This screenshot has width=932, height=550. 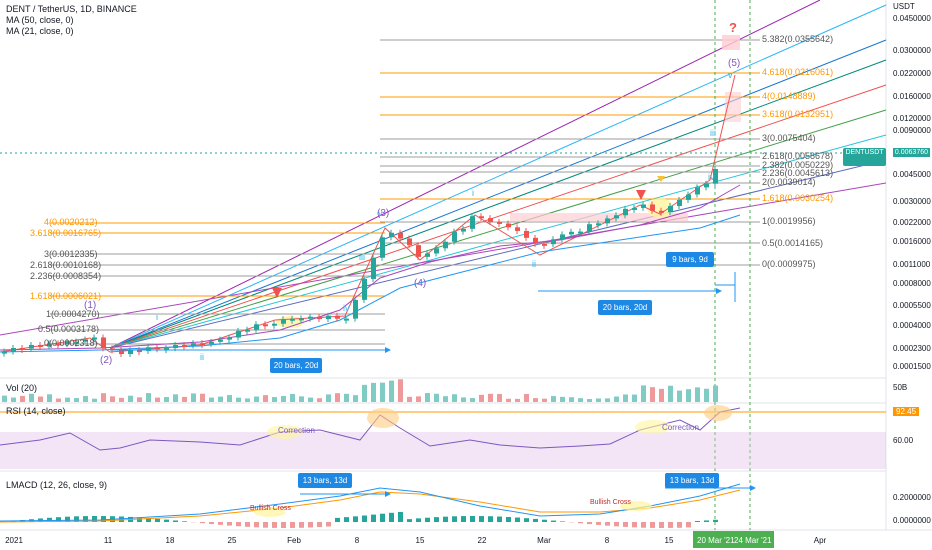 I want to click on fib-label: 0(0.0002318), so click(x=71, y=343).